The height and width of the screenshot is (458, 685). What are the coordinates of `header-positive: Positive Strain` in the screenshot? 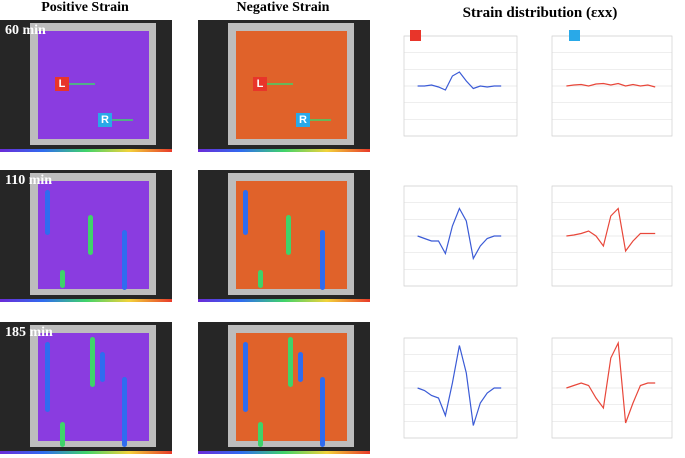 It's located at (85, 7).